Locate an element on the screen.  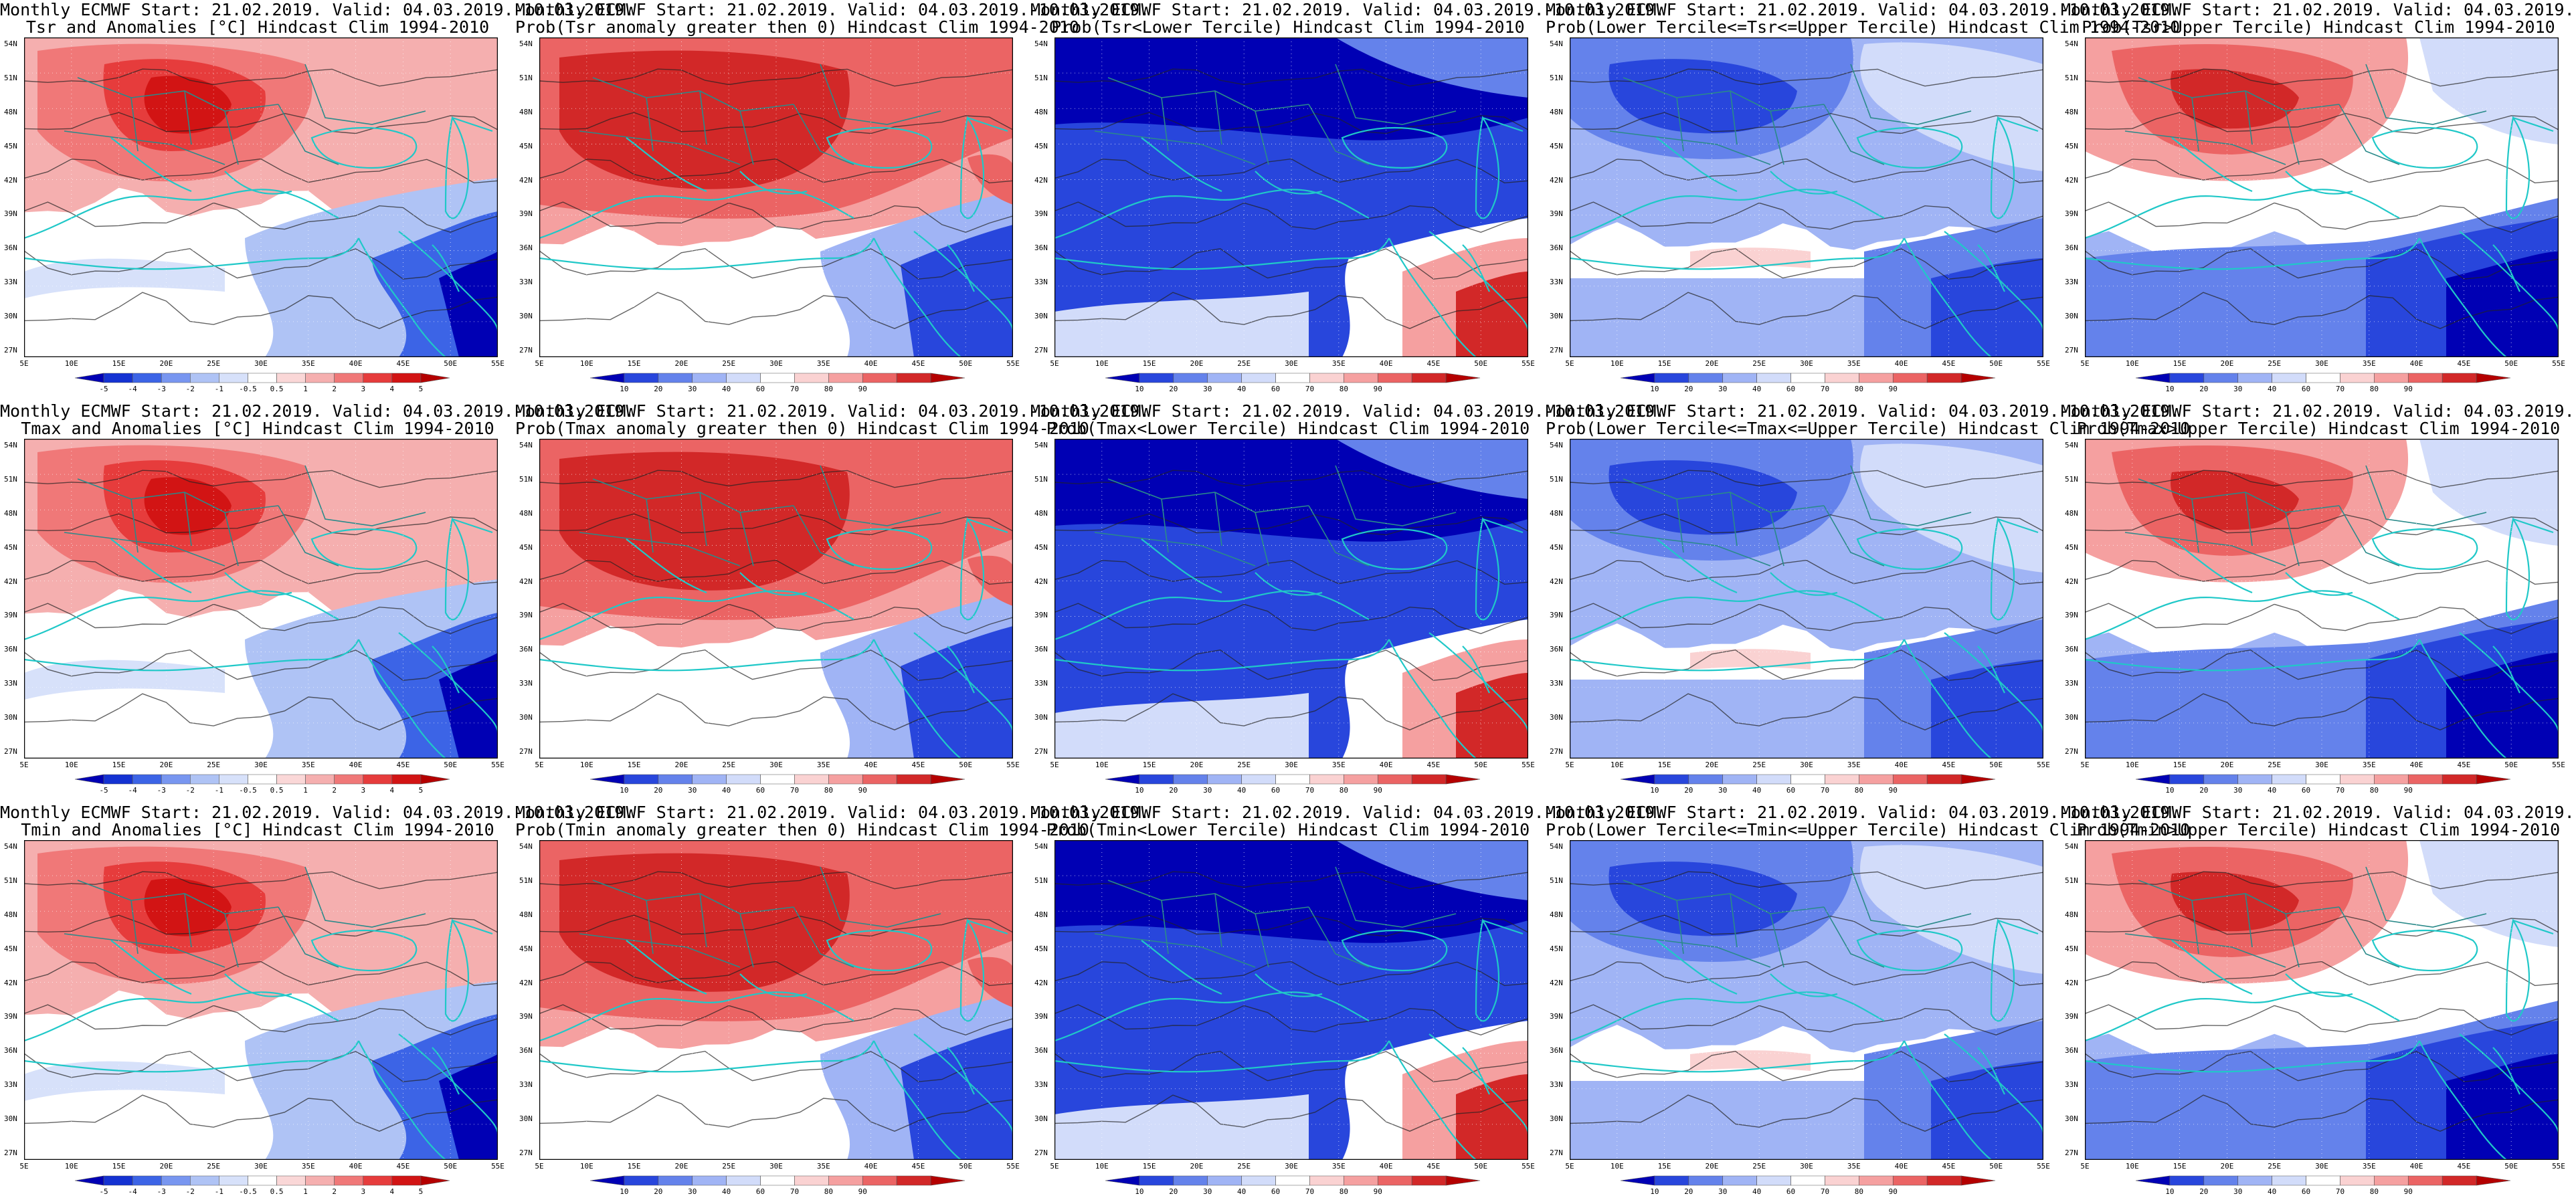
lon-tick-label: 50E is located at coordinates (1996, 1166).